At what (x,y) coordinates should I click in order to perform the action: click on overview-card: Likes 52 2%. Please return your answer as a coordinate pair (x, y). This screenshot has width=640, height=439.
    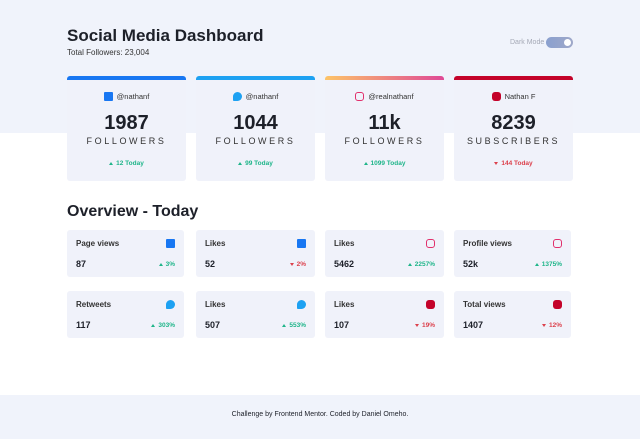
    Looking at the image, I should click on (255, 253).